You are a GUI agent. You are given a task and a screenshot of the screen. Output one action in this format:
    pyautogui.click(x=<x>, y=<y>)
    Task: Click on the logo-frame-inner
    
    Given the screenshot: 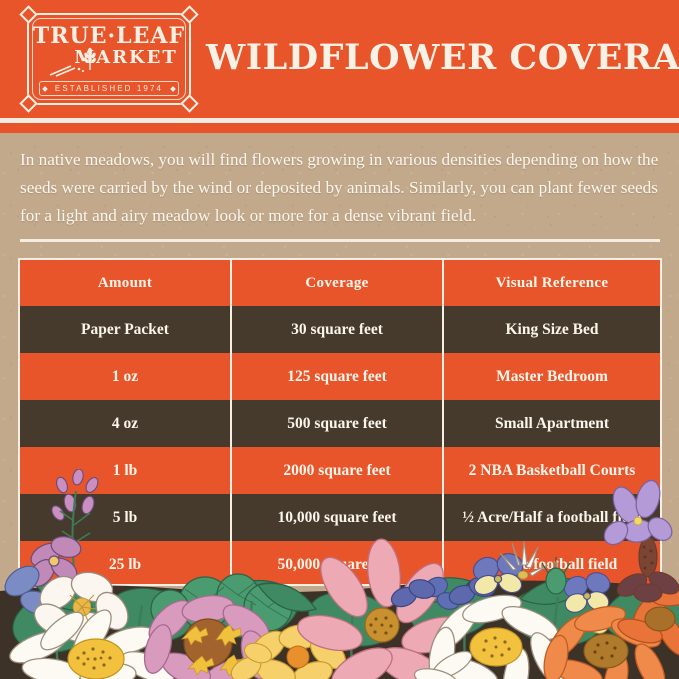 What is the action you would take?
    pyautogui.click(x=109, y=59)
    